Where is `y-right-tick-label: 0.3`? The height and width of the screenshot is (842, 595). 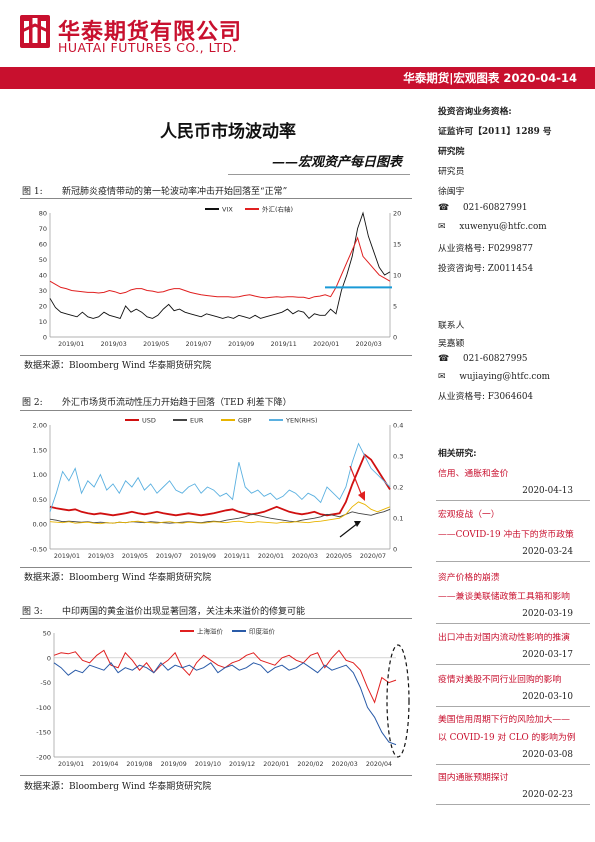
y-right-tick-label: 0.3 is located at coordinates (398, 457).